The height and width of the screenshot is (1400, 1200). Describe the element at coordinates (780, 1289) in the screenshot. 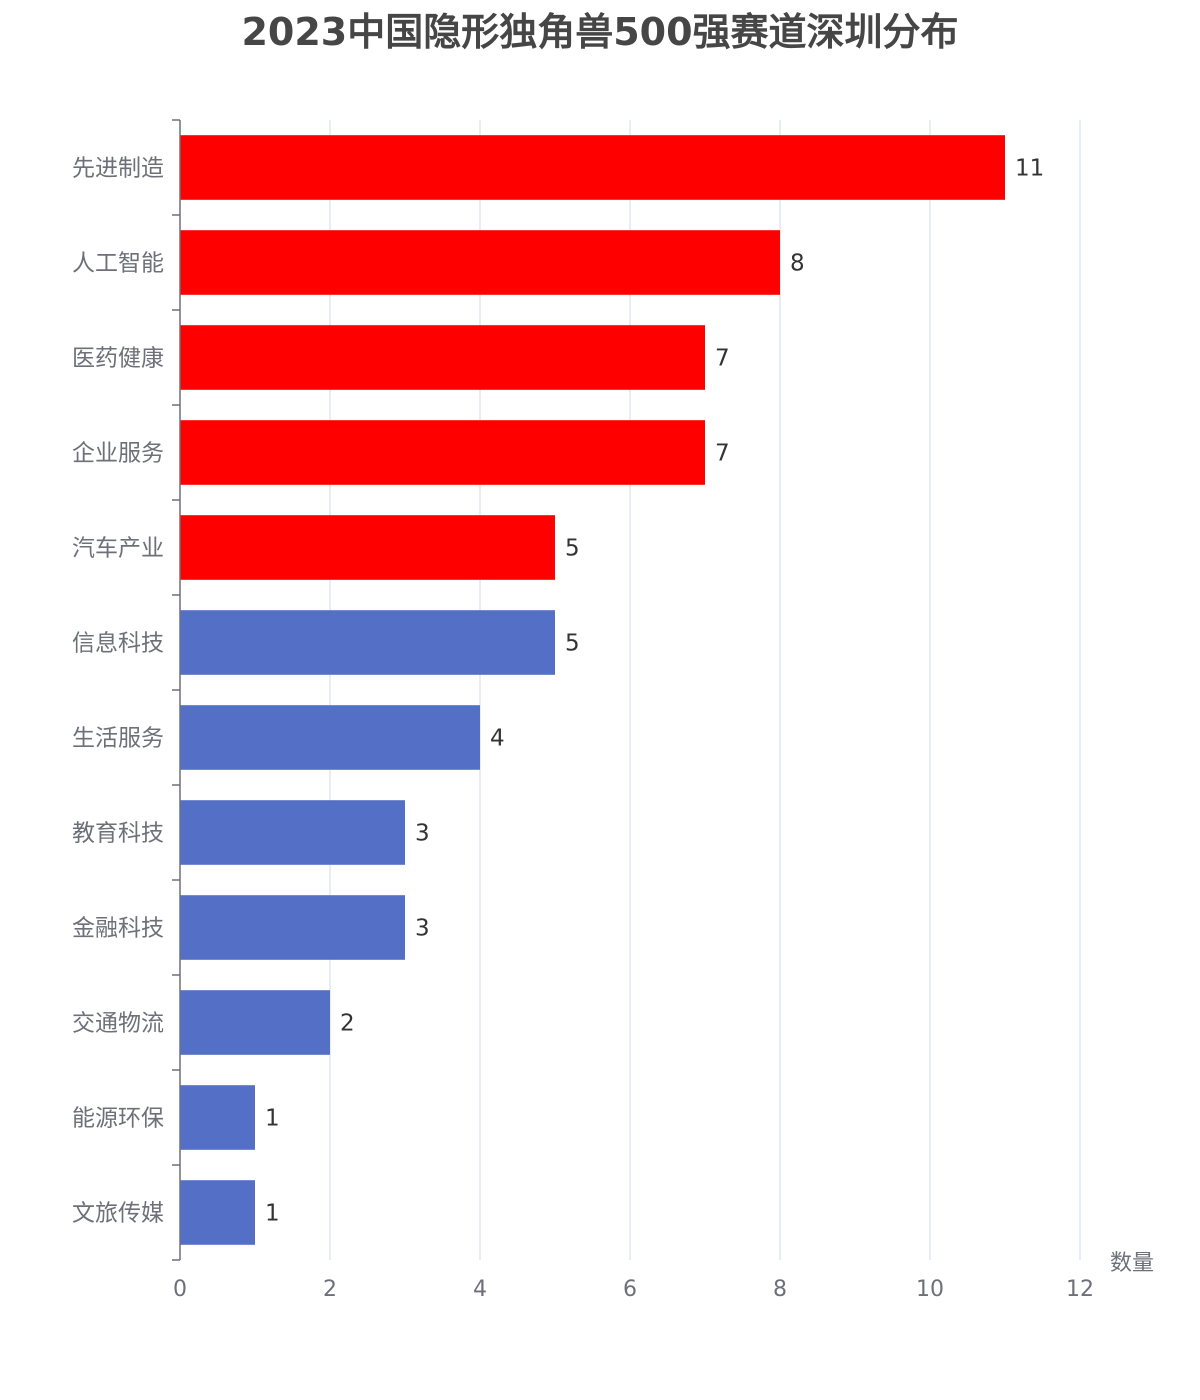

I see `x-tick-label: 8` at that location.